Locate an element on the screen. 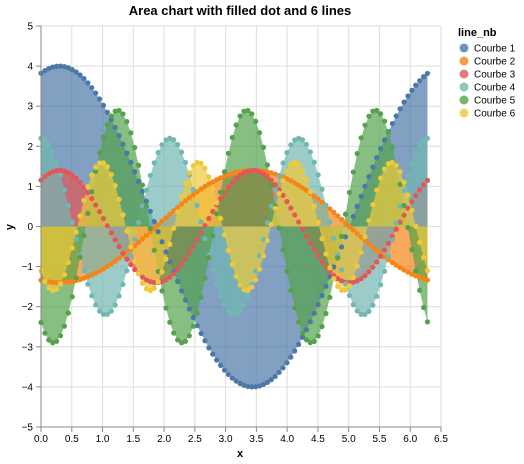 This screenshot has height=464, width=524. y-tick-label: −3 is located at coordinates (28, 347).